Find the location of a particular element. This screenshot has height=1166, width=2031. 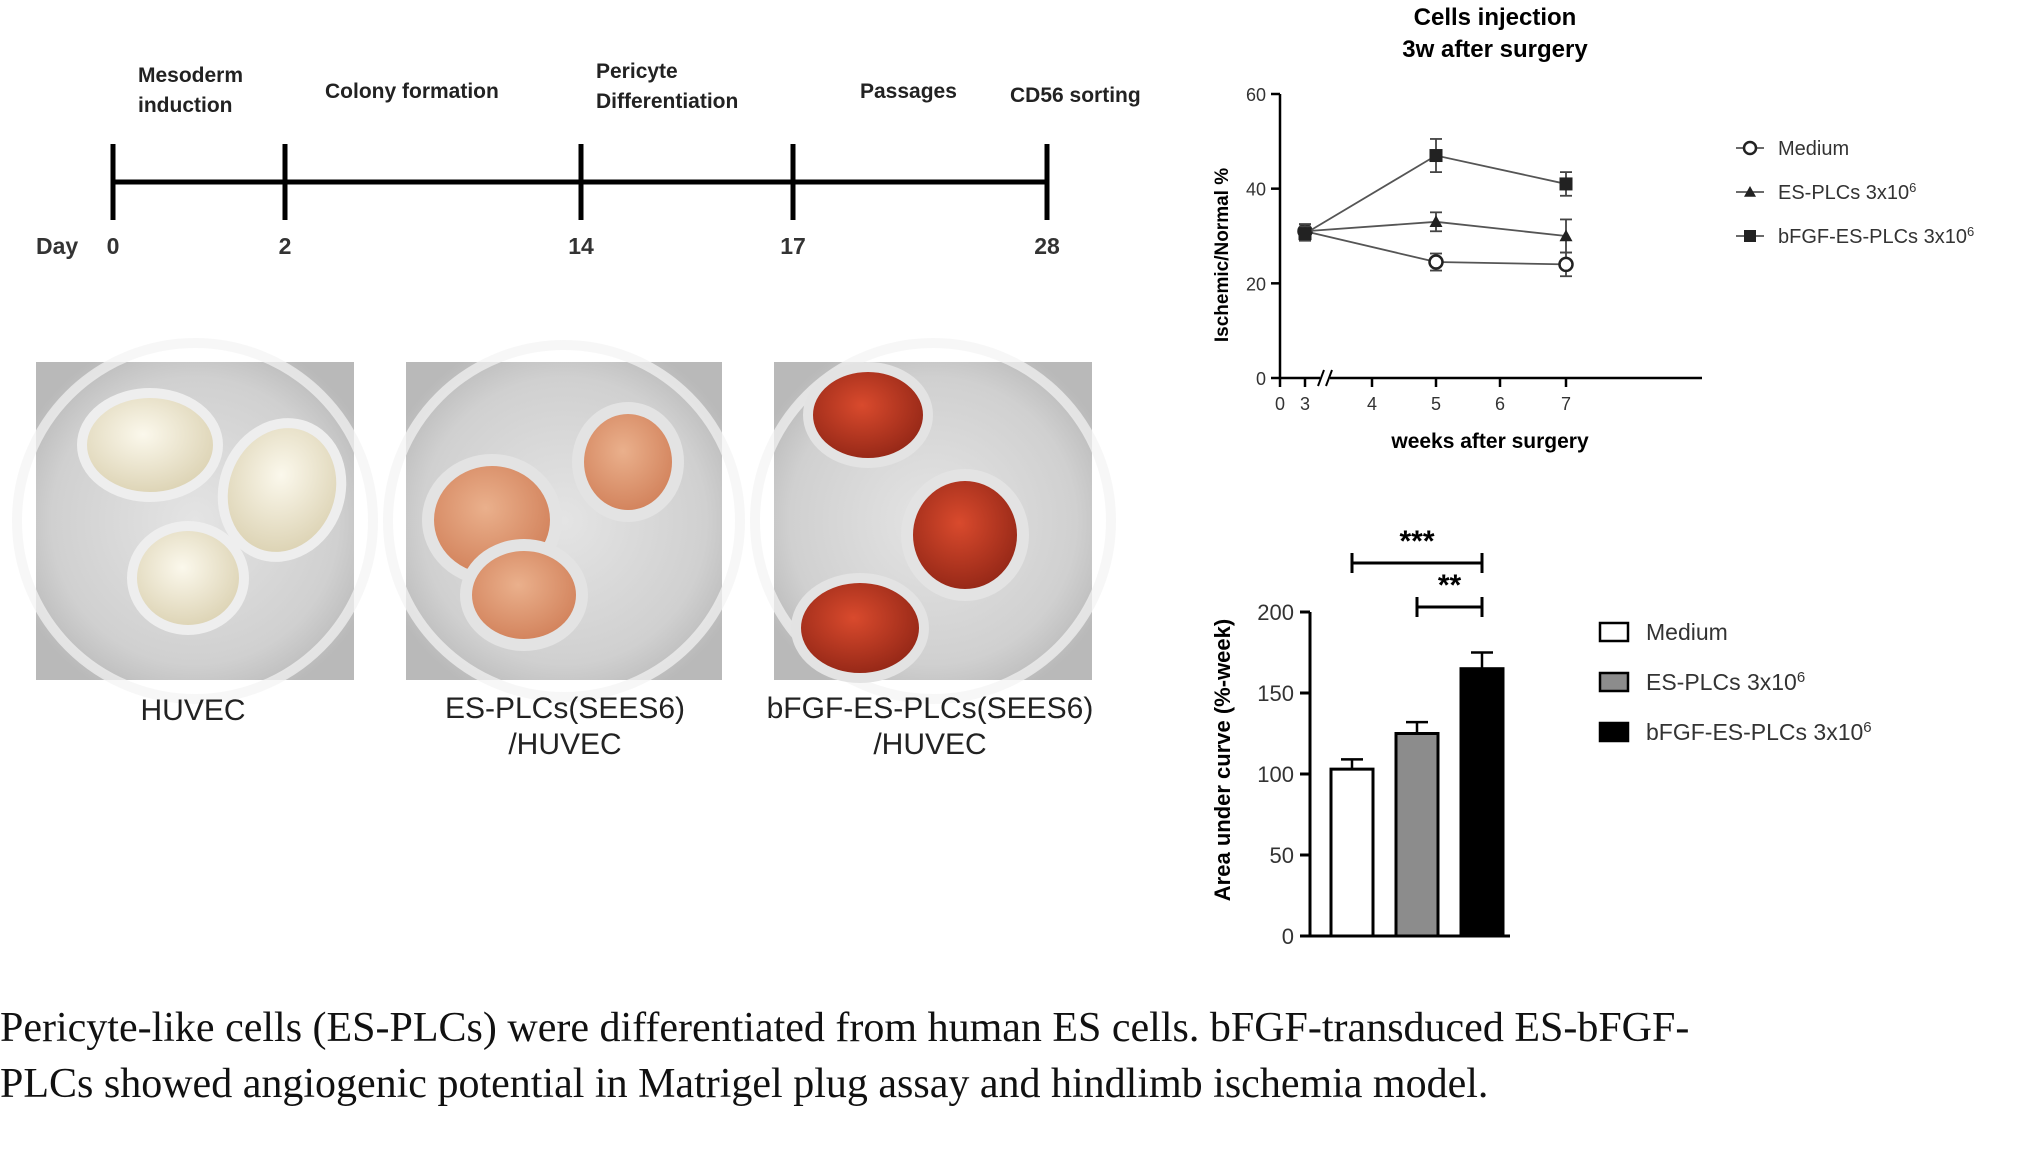

y-axis-label: Ischemic/Normal % is located at coordinates (1222, 255).